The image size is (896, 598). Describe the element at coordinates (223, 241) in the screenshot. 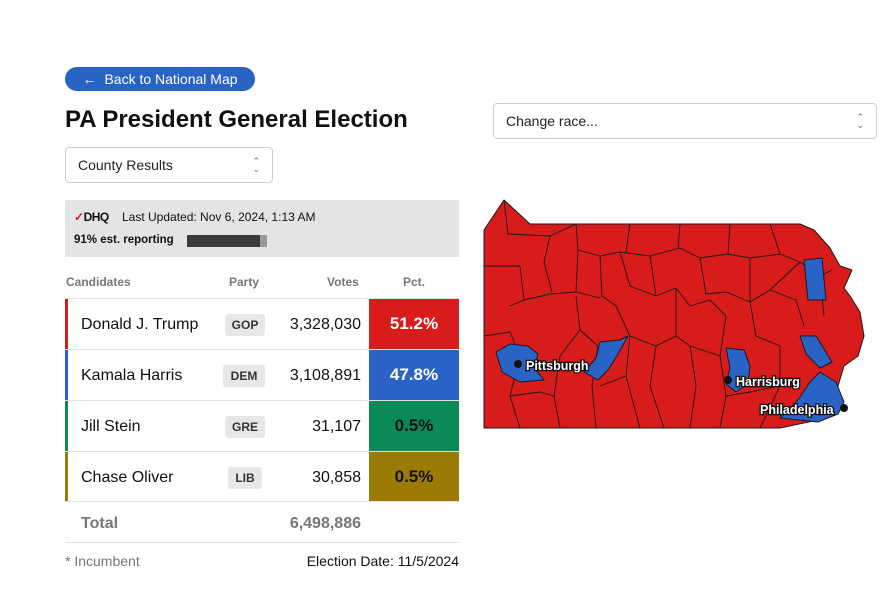

I see `reporting-progress-fill` at that location.